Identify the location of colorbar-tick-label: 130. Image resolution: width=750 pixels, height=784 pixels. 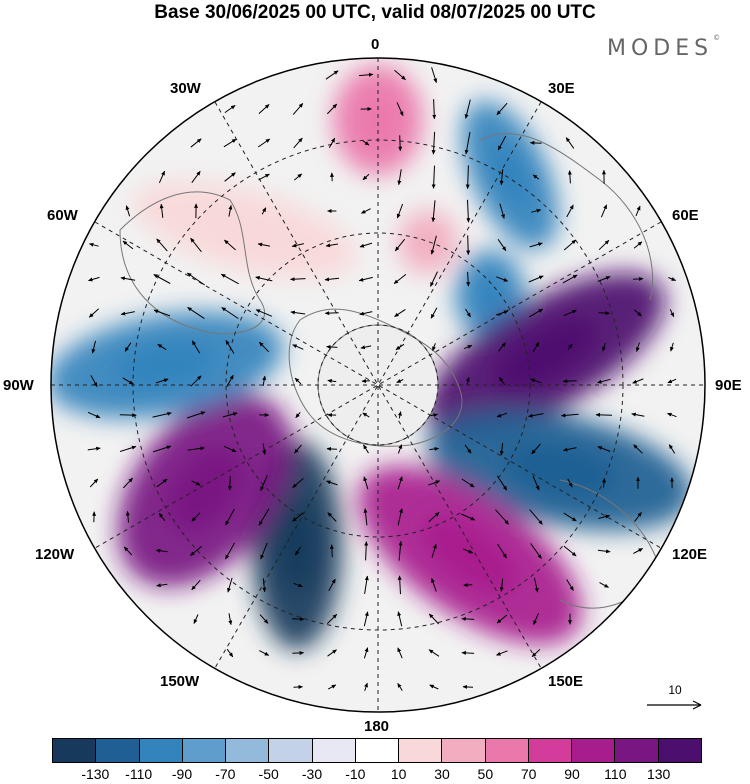
(658, 774).